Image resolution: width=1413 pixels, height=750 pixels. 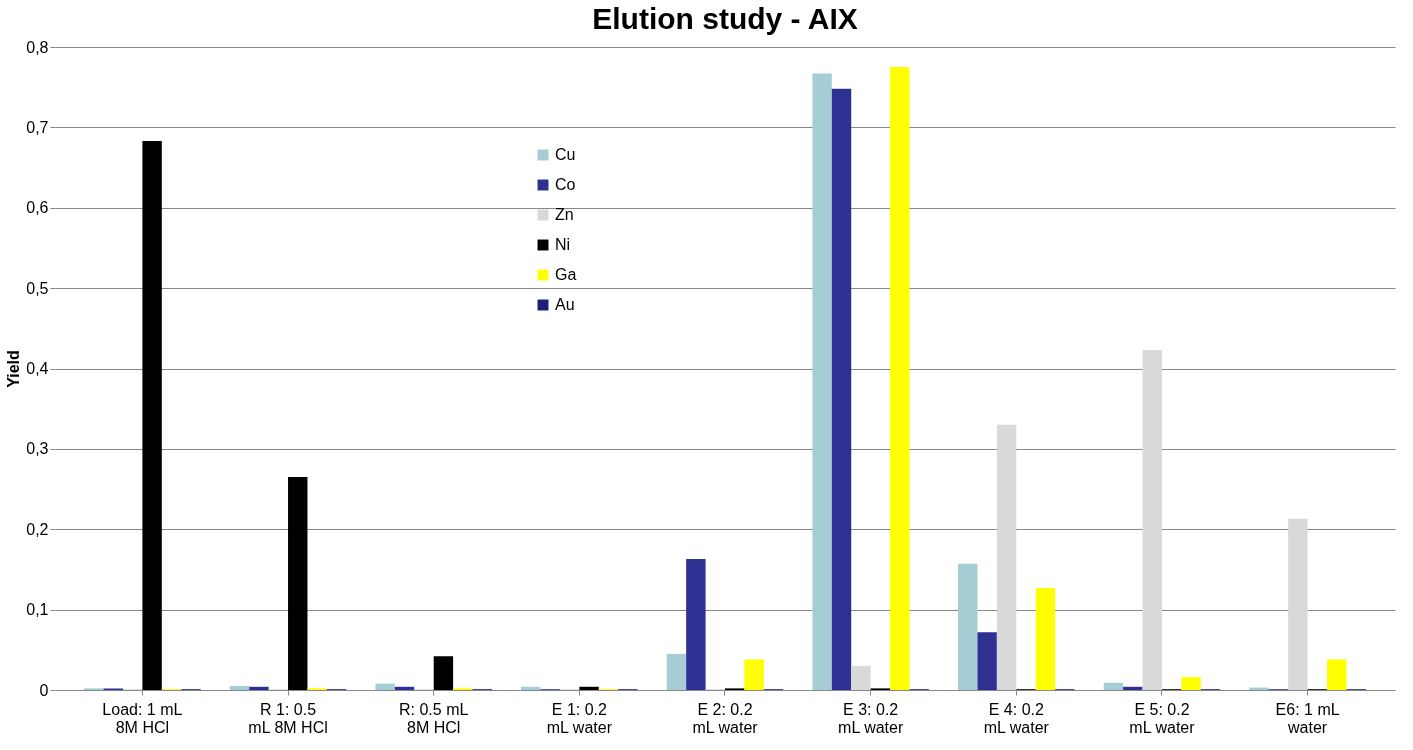 I want to click on y-tick-label: 0,3, so click(x=37, y=449).